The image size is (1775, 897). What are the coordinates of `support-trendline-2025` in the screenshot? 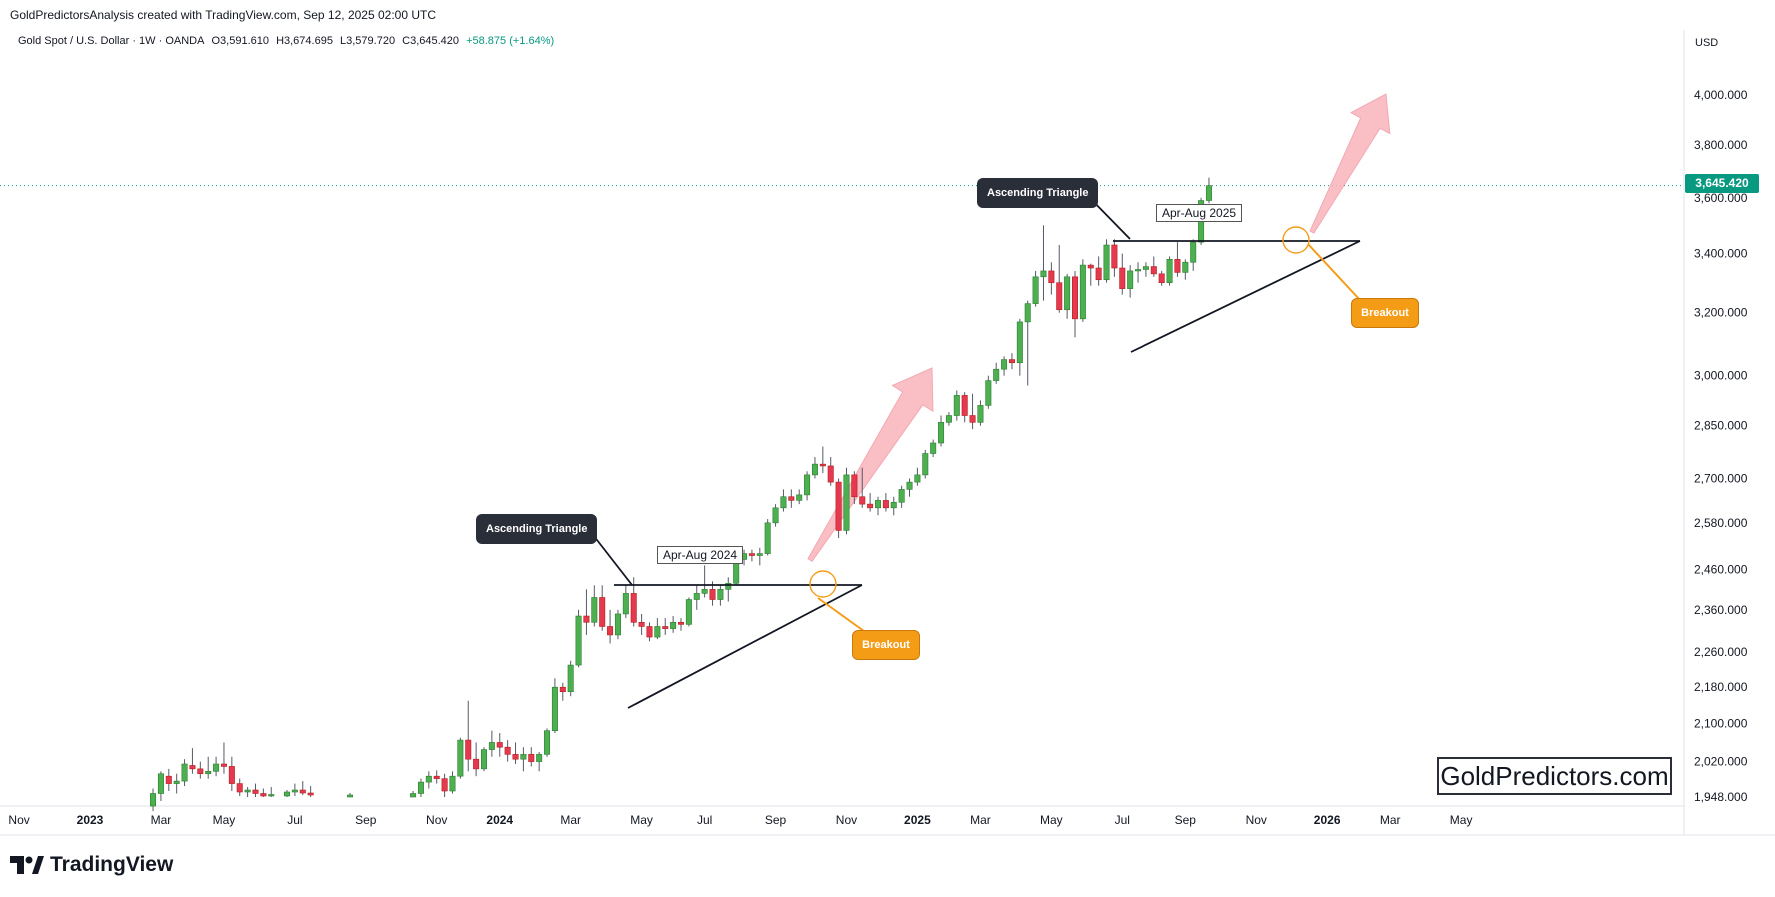 It's located at (1245, 296).